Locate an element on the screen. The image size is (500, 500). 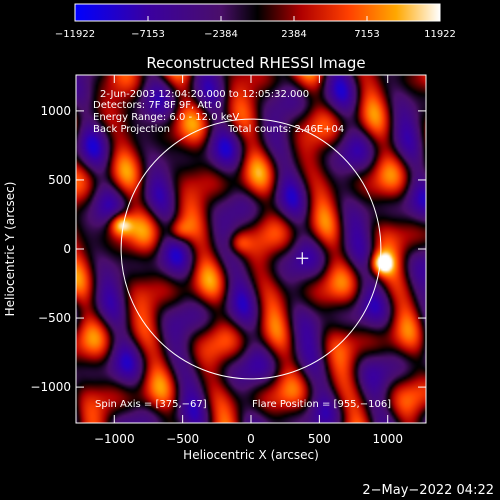
annotation-flare-position: Flare Position = [955,−106] is located at coordinates (321, 404).